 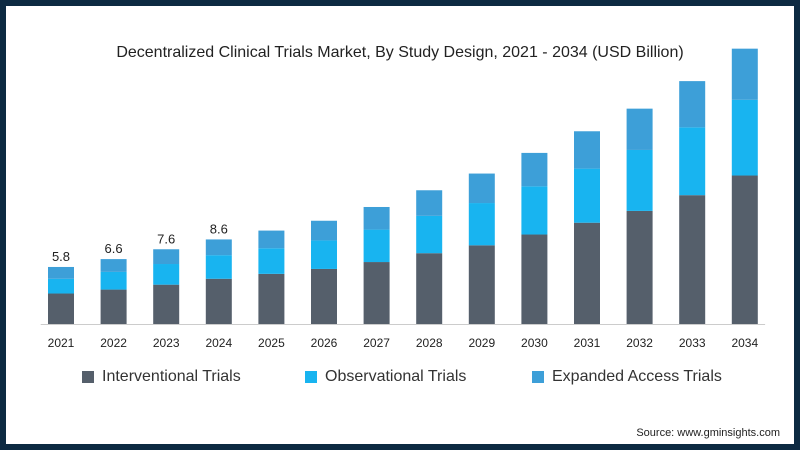 What do you see at coordinates (639, 180) in the screenshot?
I see `bar-segment-2032-observational-trials` at bounding box center [639, 180].